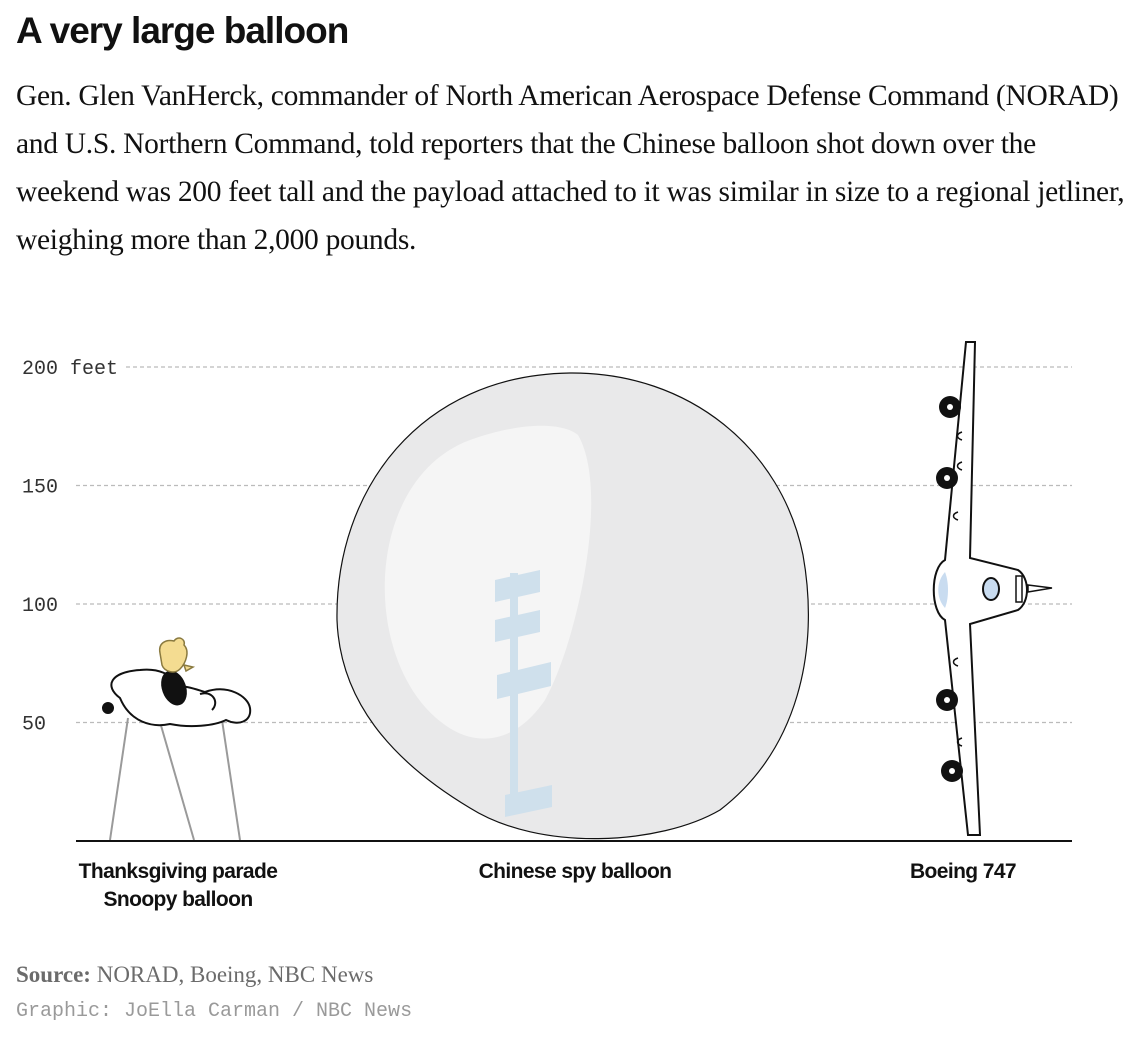 The width and height of the screenshot is (1138, 1040). I want to click on boeing-747-illustration, so click(992, 588).